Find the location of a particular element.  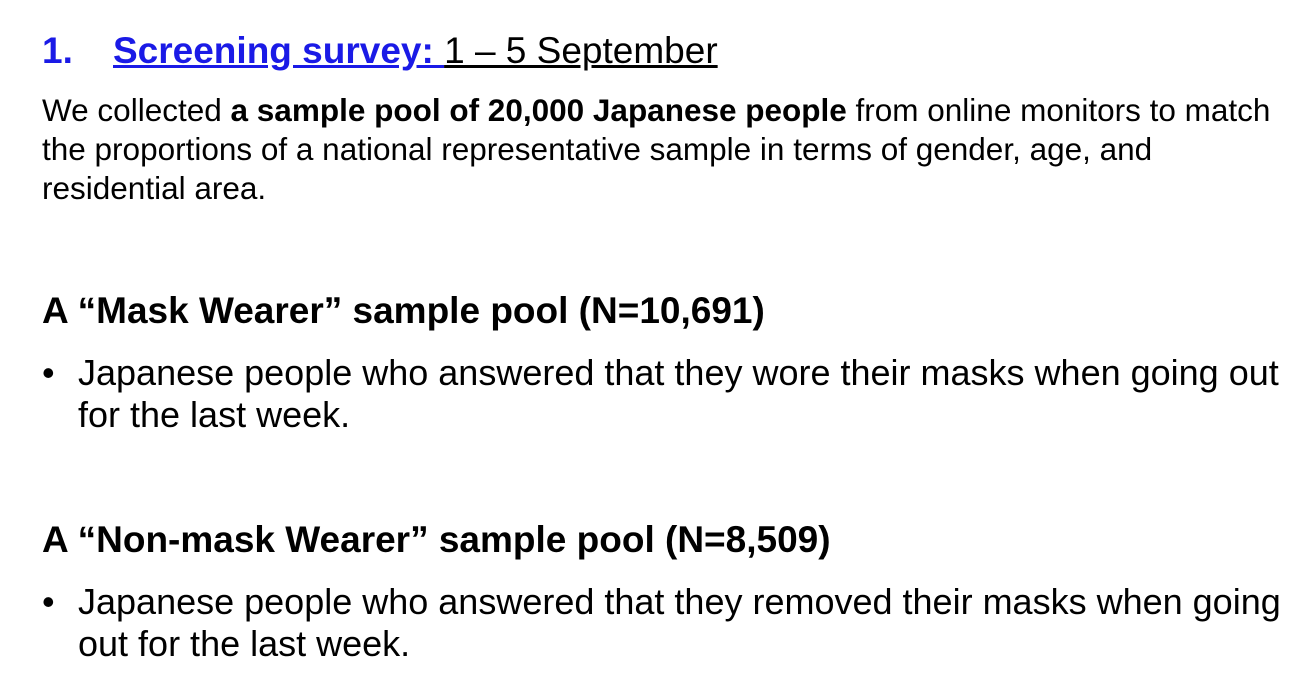

mask-wearer-pool-title: A “Mask Wearer” sample pool (N=10,691) is located at coordinates (403, 310).